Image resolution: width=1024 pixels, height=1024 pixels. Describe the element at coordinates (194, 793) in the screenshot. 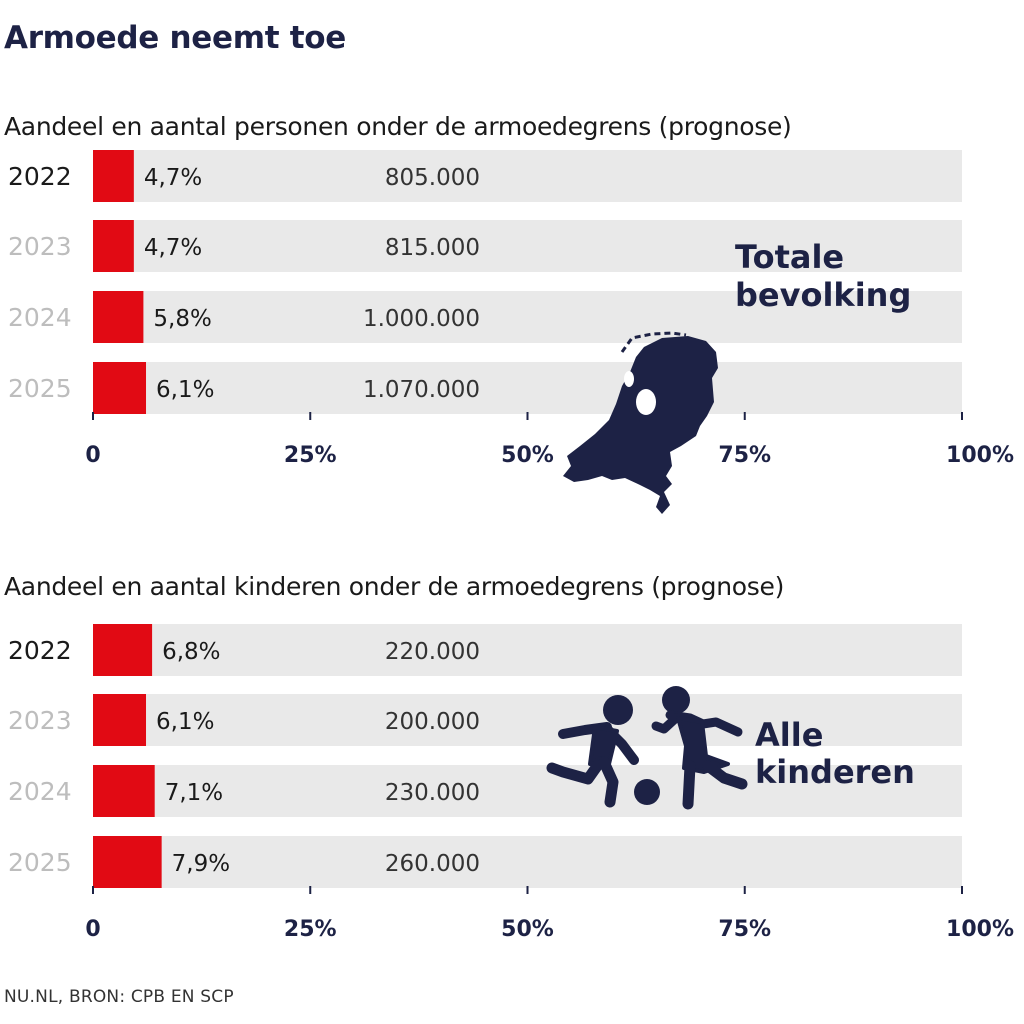

I see `value-label: 7,1%` at that location.